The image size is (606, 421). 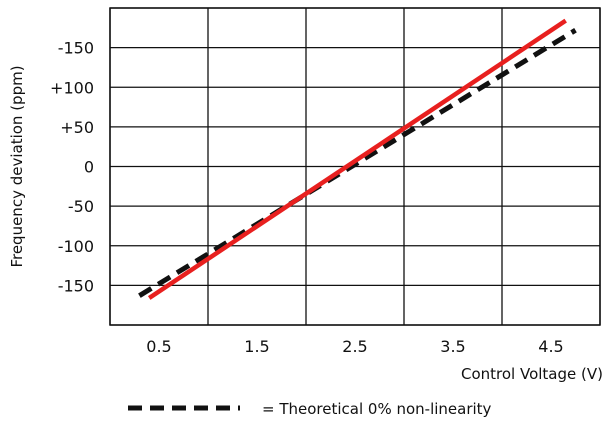 What do you see at coordinates (89, 167) in the screenshot?
I see `y-tick-label: 0` at bounding box center [89, 167].